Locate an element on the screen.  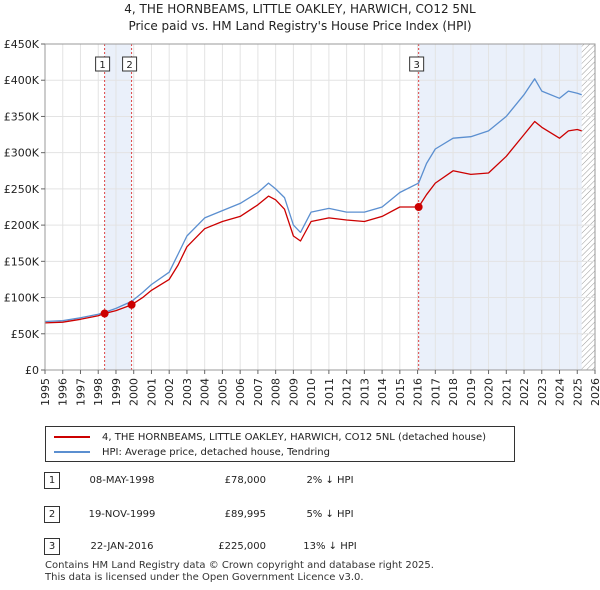
table-row: 2 19-NOV-1999 £89,995 5% ↓ HPI is located at coordinates (300, 515).